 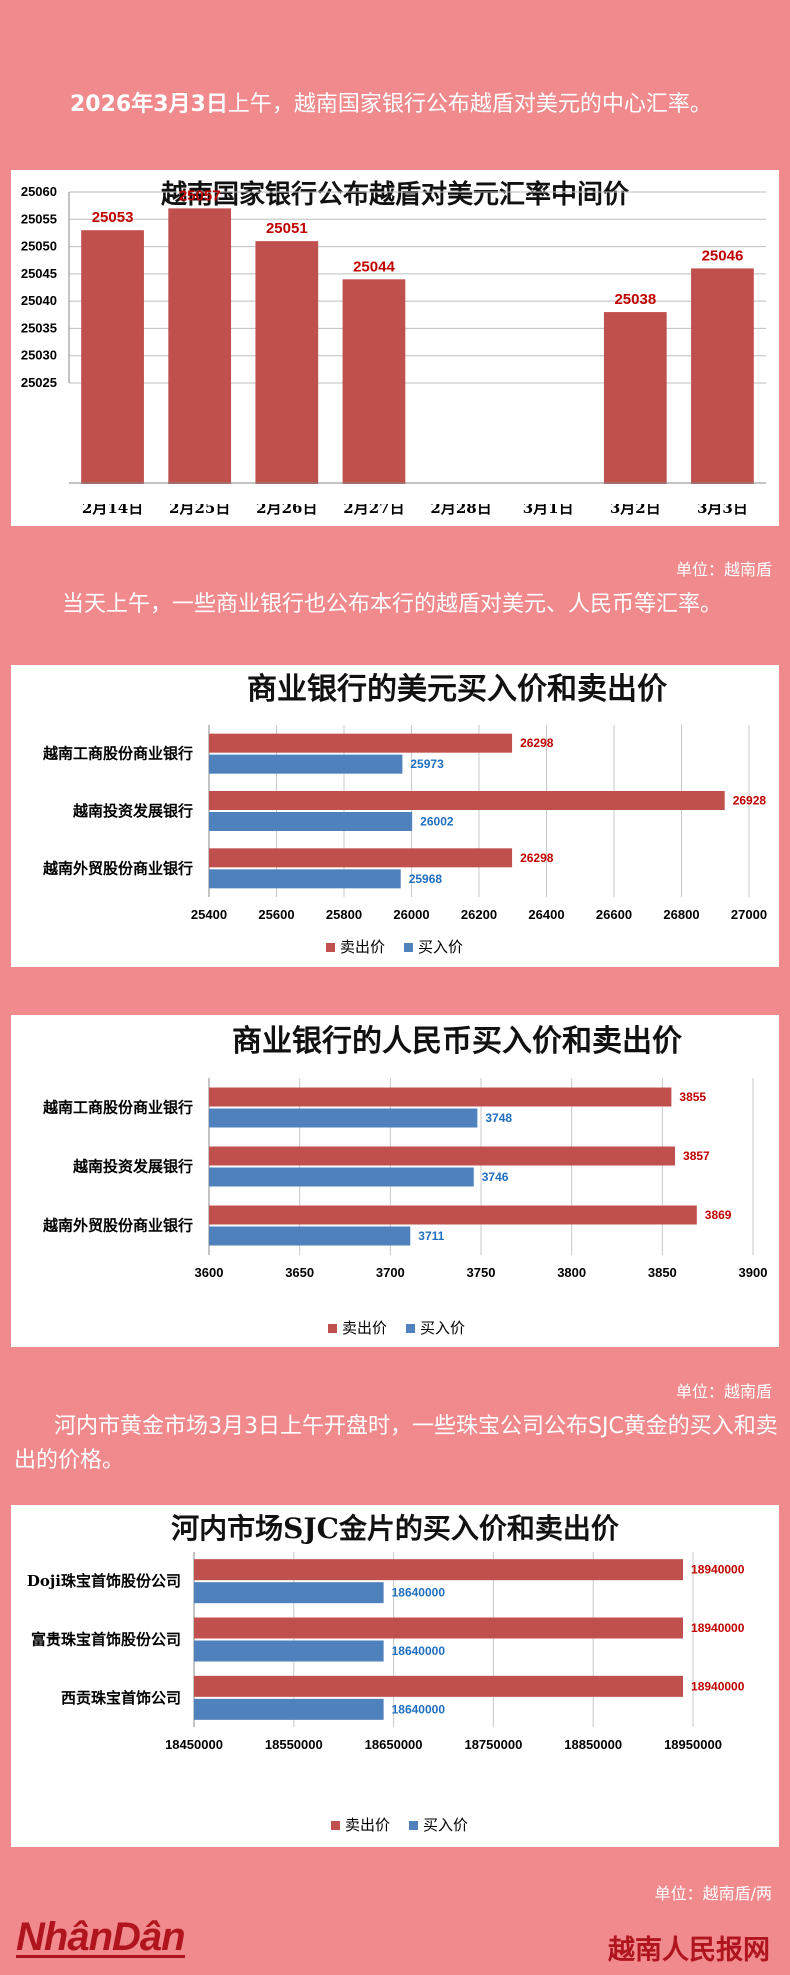 What do you see at coordinates (479, 914) in the screenshot?
I see `x-tick-label: 26200` at bounding box center [479, 914].